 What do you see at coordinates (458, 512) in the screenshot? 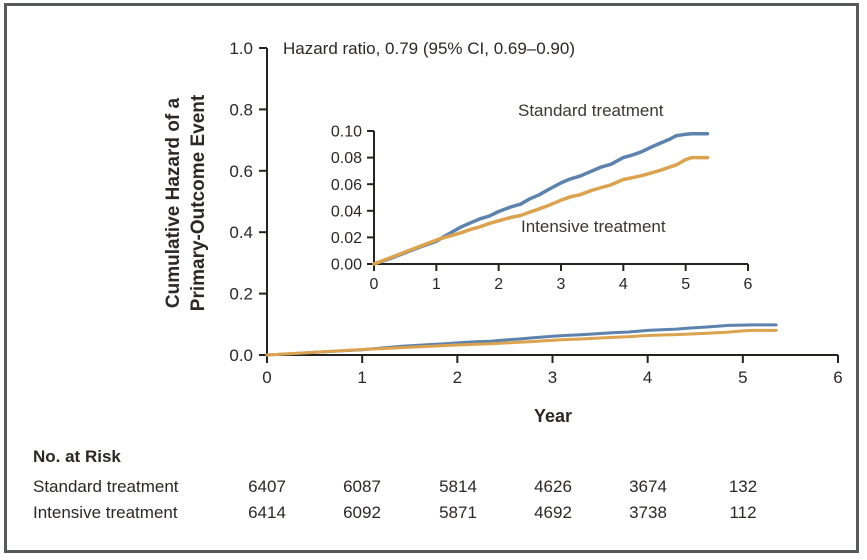
I see `risk-value: 5871` at bounding box center [458, 512].